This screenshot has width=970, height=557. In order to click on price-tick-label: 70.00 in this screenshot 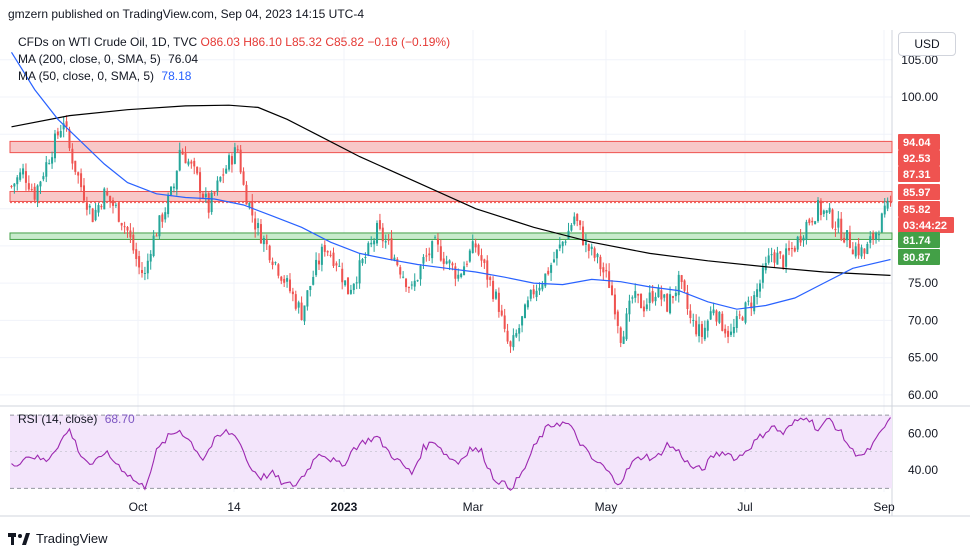, I will do `click(923, 320)`.